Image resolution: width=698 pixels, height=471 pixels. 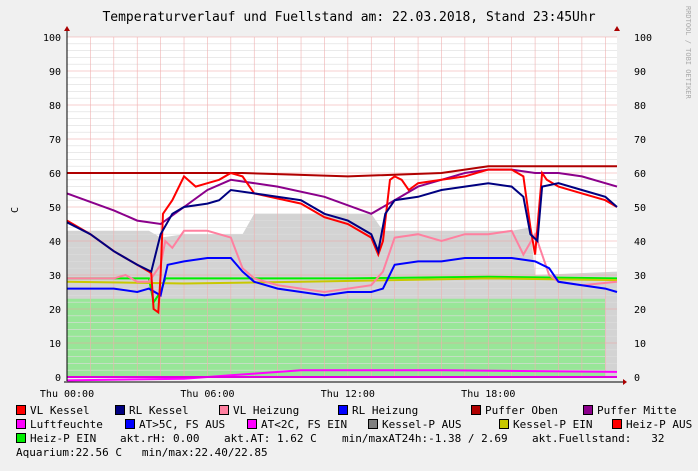 What do you see at coordinates (142, 452) in the screenshot?
I see `legend-aquarium: Aquarium:22.56 C min/max:22.40/22.85` at bounding box center [142, 452].